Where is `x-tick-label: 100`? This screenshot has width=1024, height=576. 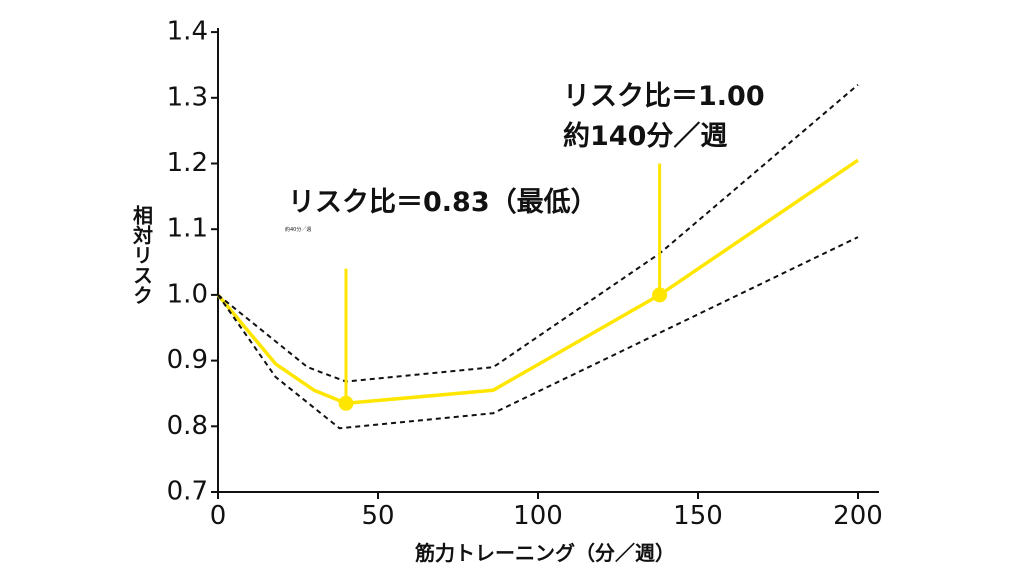
x-tick-label: 100 is located at coordinates (538, 516).